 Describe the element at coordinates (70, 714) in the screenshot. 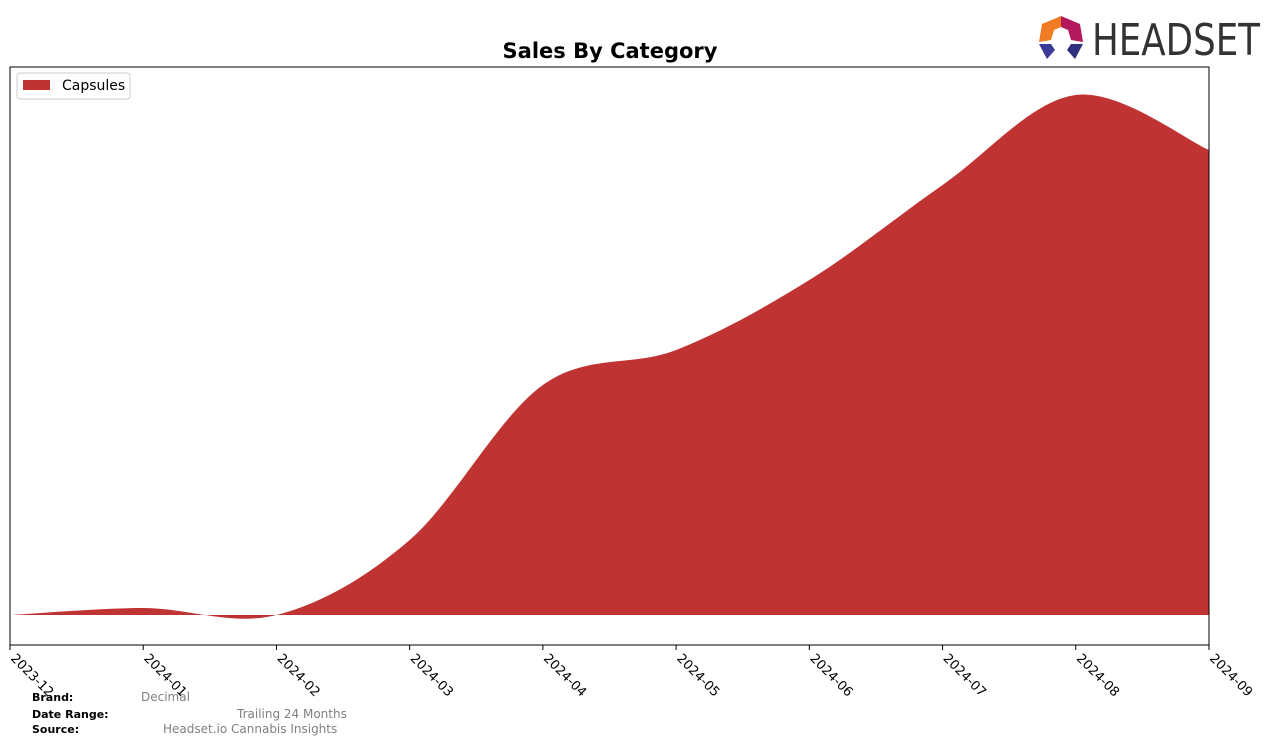

I see `footer-label: Date Range:` at that location.